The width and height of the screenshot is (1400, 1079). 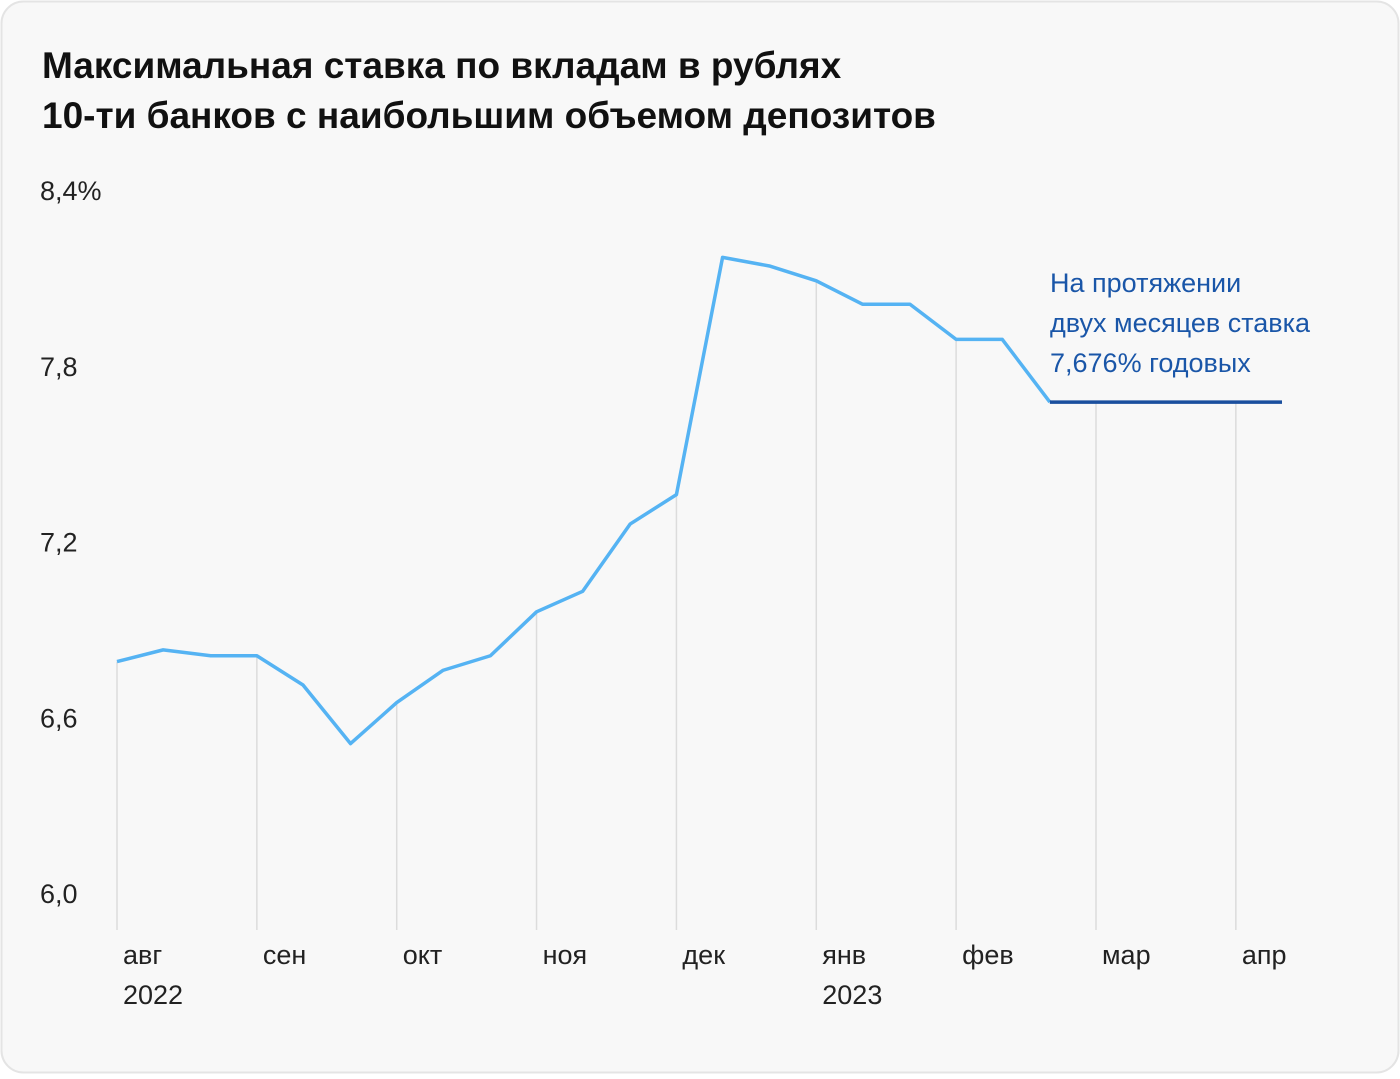 What do you see at coordinates (852, 995) in the screenshot?
I see `year-label: 2023` at bounding box center [852, 995].